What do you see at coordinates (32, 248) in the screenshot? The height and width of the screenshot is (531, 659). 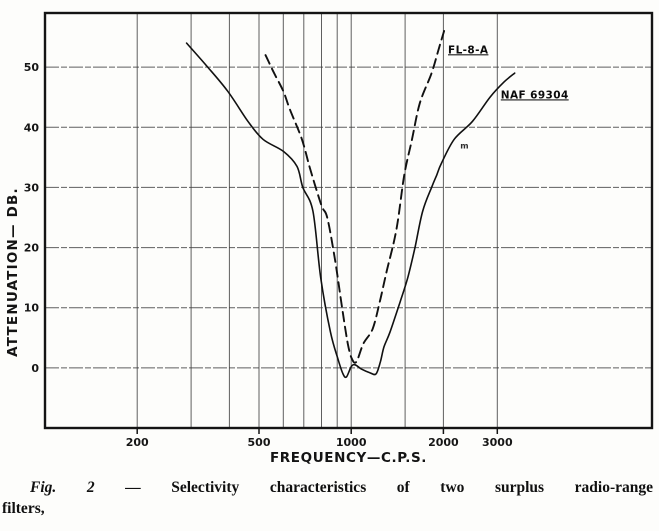 I see `y-tick-label-20: 20` at bounding box center [32, 248].